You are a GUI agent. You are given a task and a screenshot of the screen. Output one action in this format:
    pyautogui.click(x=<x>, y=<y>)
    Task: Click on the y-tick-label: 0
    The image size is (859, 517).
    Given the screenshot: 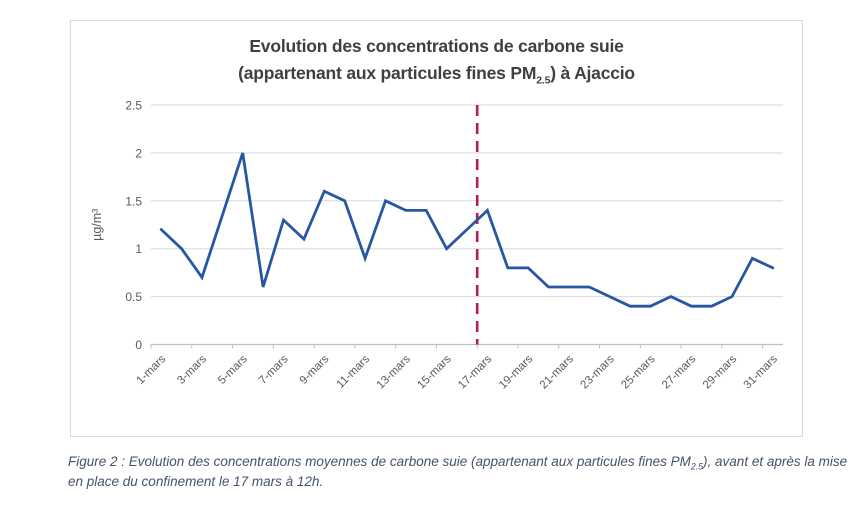 What is the action you would take?
    pyautogui.click(x=138, y=345)
    